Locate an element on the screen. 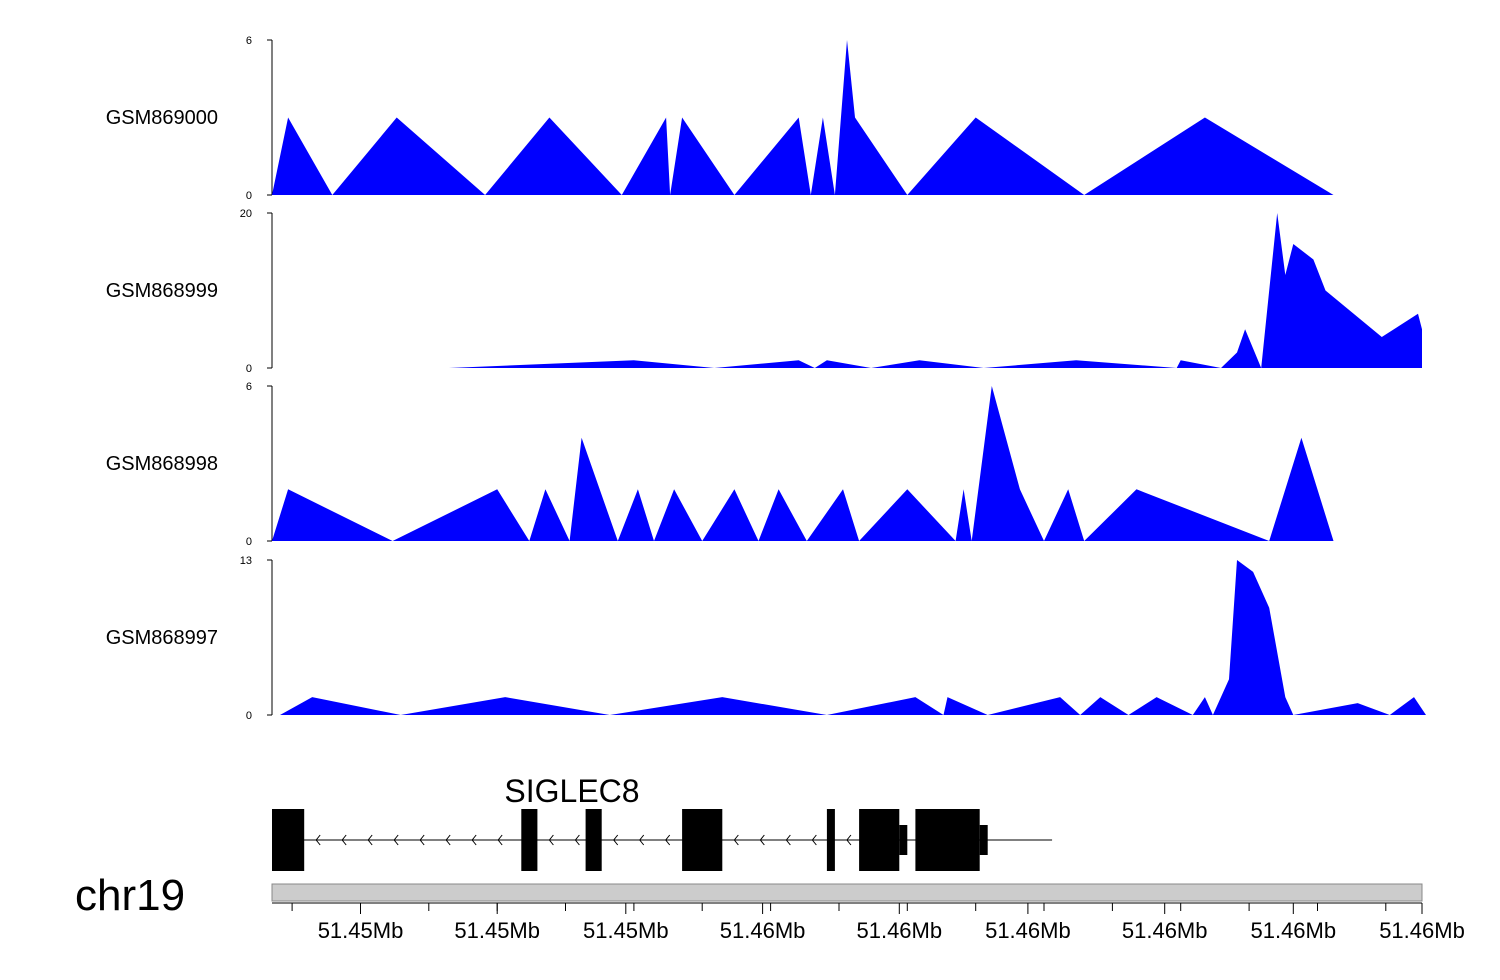  coverage-track: 6 0 GSM869000 is located at coordinates (720, 118).